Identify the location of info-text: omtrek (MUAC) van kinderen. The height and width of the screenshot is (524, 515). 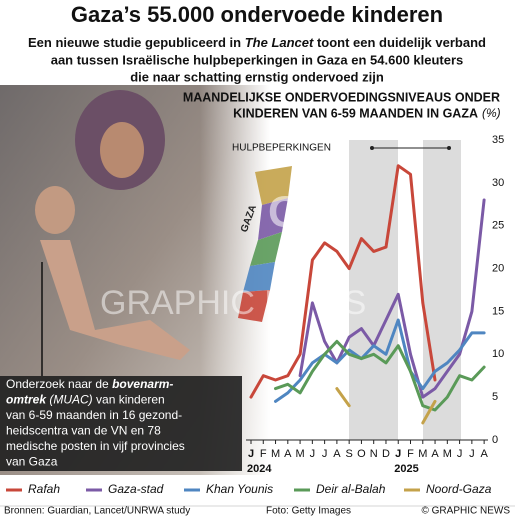
(85, 400).